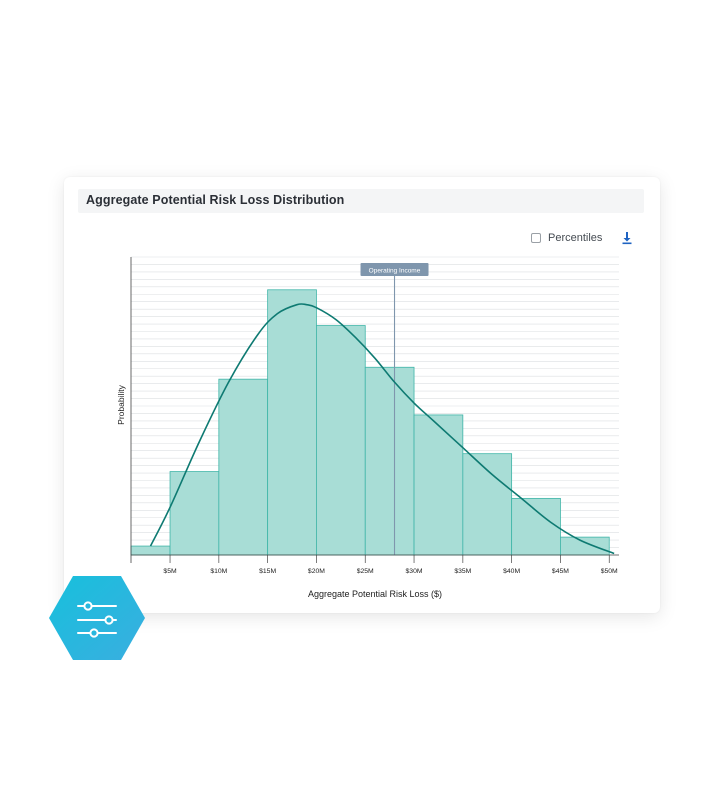  What do you see at coordinates (511, 571) in the screenshot?
I see `x-tick-label: $40M` at bounding box center [511, 571].